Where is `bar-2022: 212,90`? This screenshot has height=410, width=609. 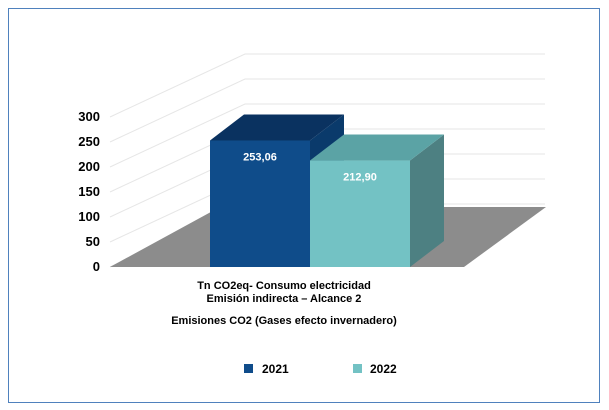 bar-2022: 212,90 is located at coordinates (377, 200).